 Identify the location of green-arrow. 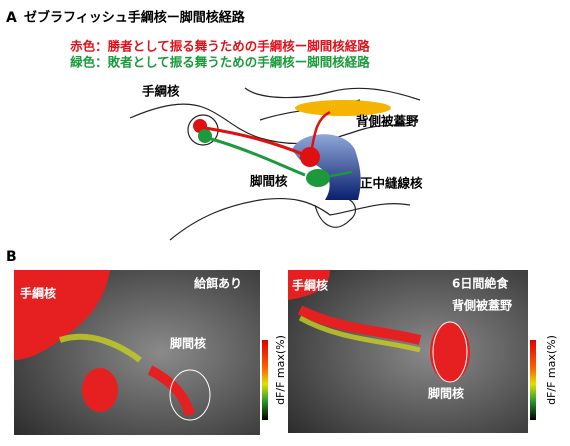
(341, 174).